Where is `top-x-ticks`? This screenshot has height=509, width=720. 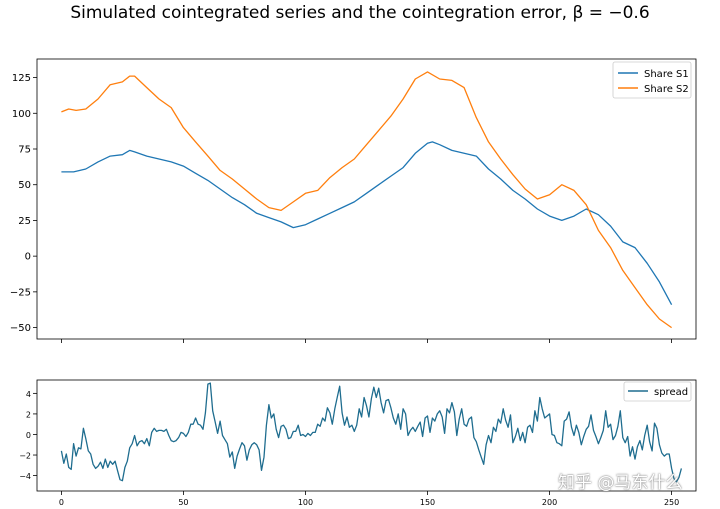 top-x-ticks is located at coordinates (366, 341).